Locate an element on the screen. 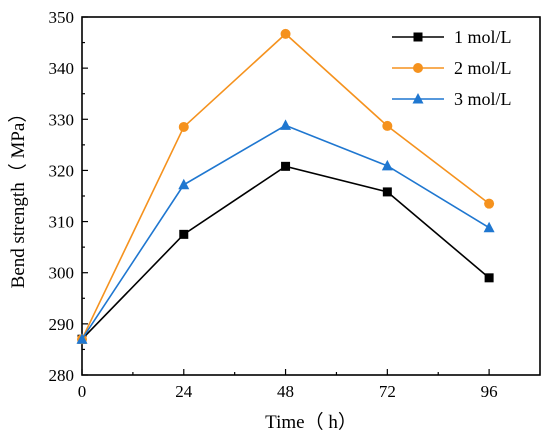  legend-item: 3 mol/L is located at coordinates (452, 99).